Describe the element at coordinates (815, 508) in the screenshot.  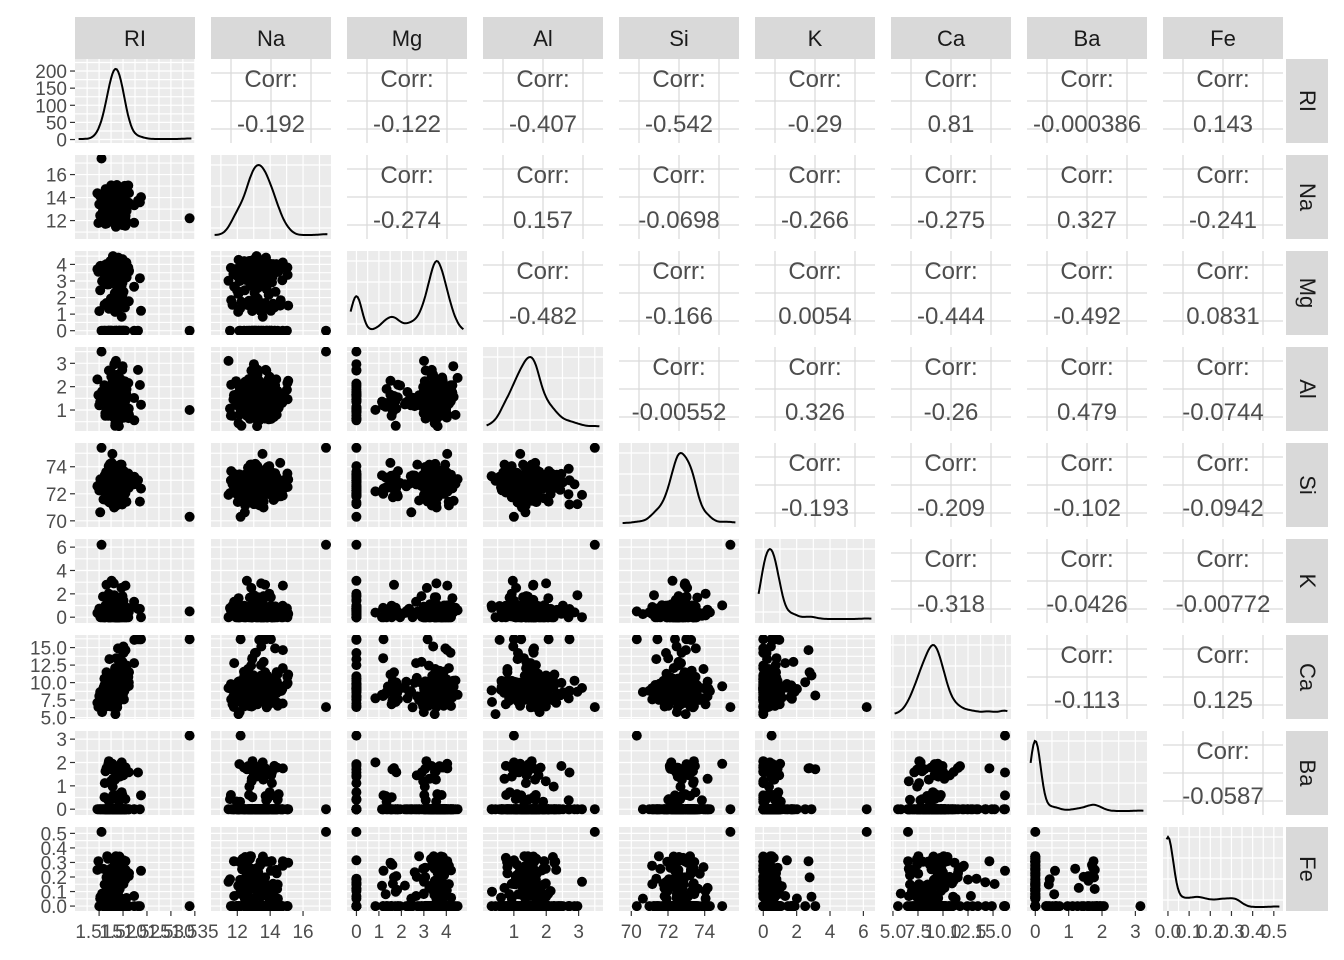
I see `corr-value: -0.193` at that location.